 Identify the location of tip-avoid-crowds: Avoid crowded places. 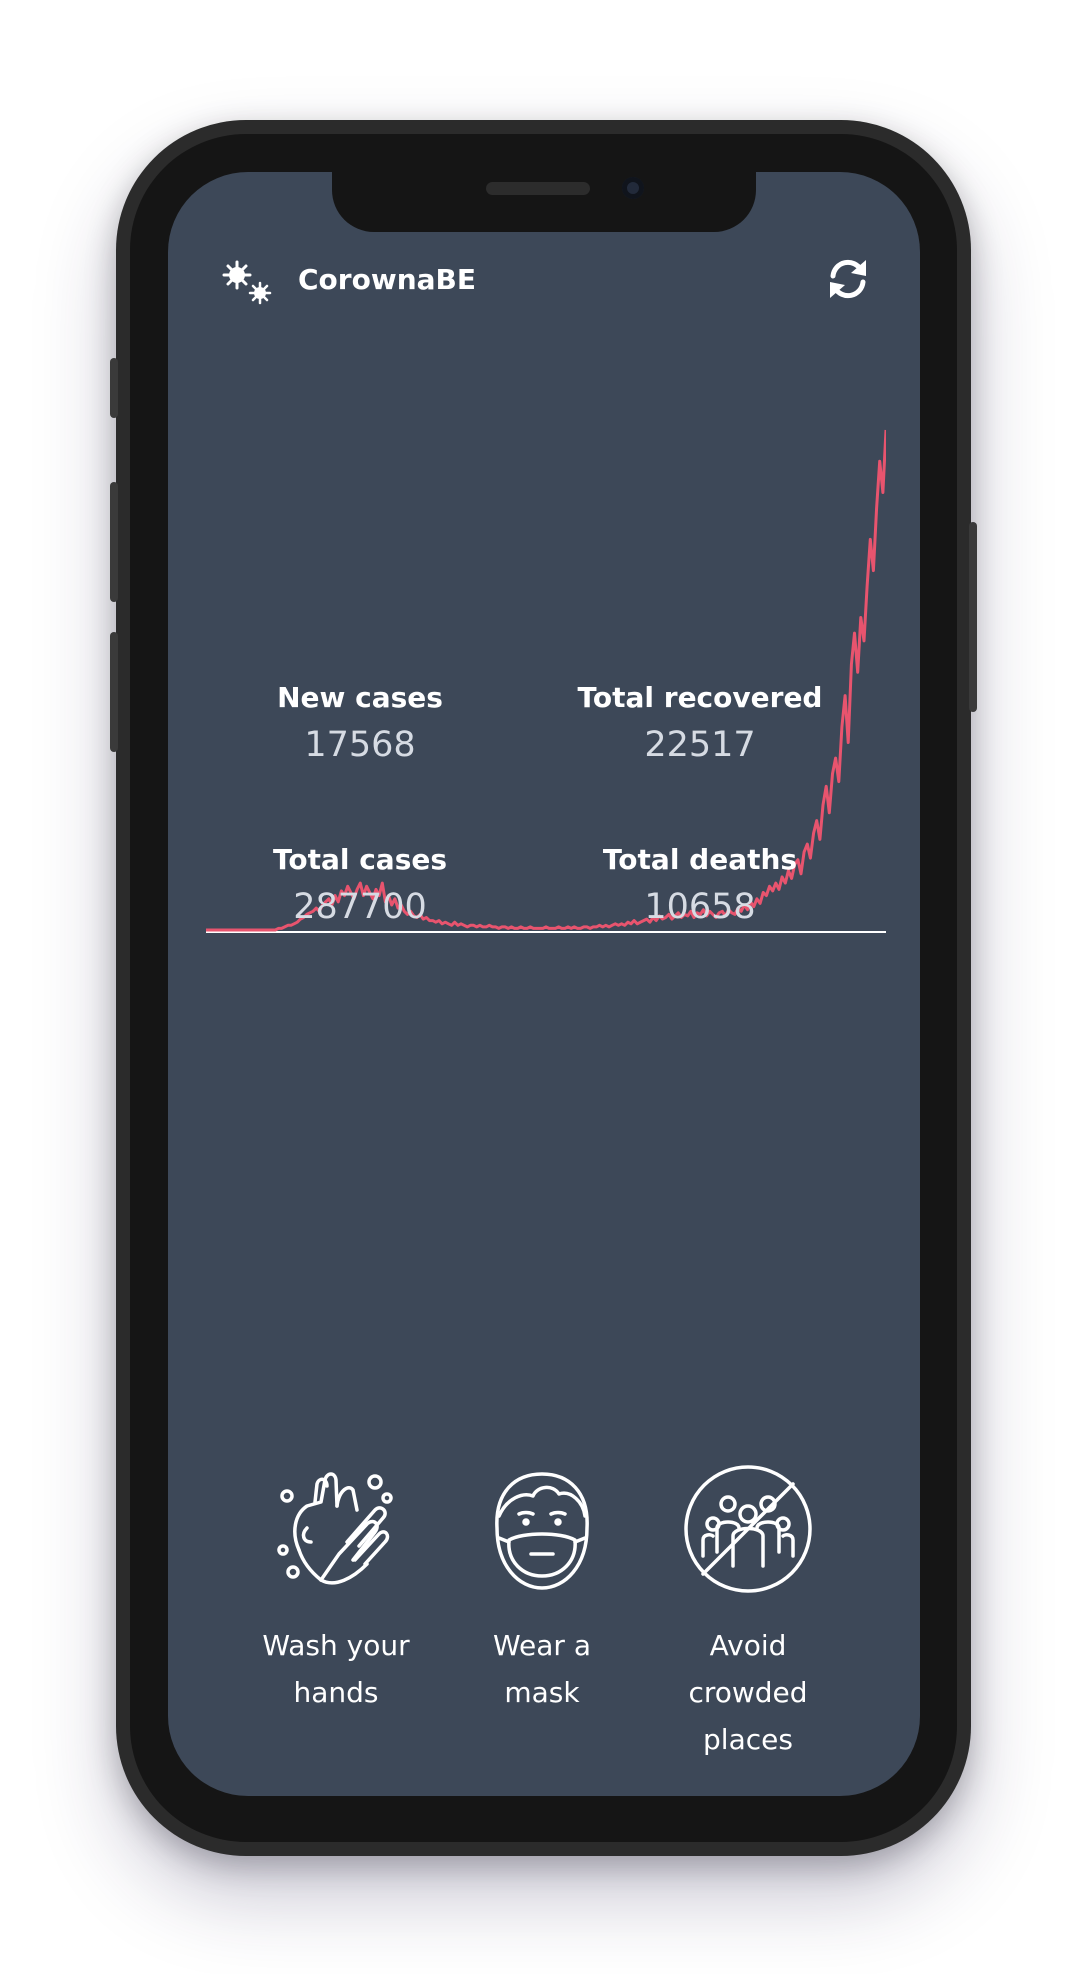
(748, 1612).